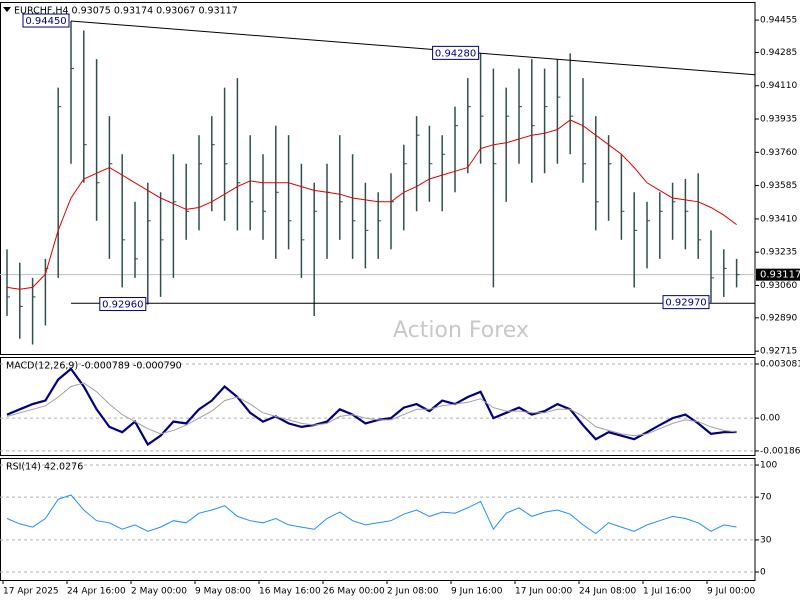  What do you see at coordinates (780, 451) in the screenshot?
I see `y-tick-label: -0.001868` at bounding box center [780, 451].